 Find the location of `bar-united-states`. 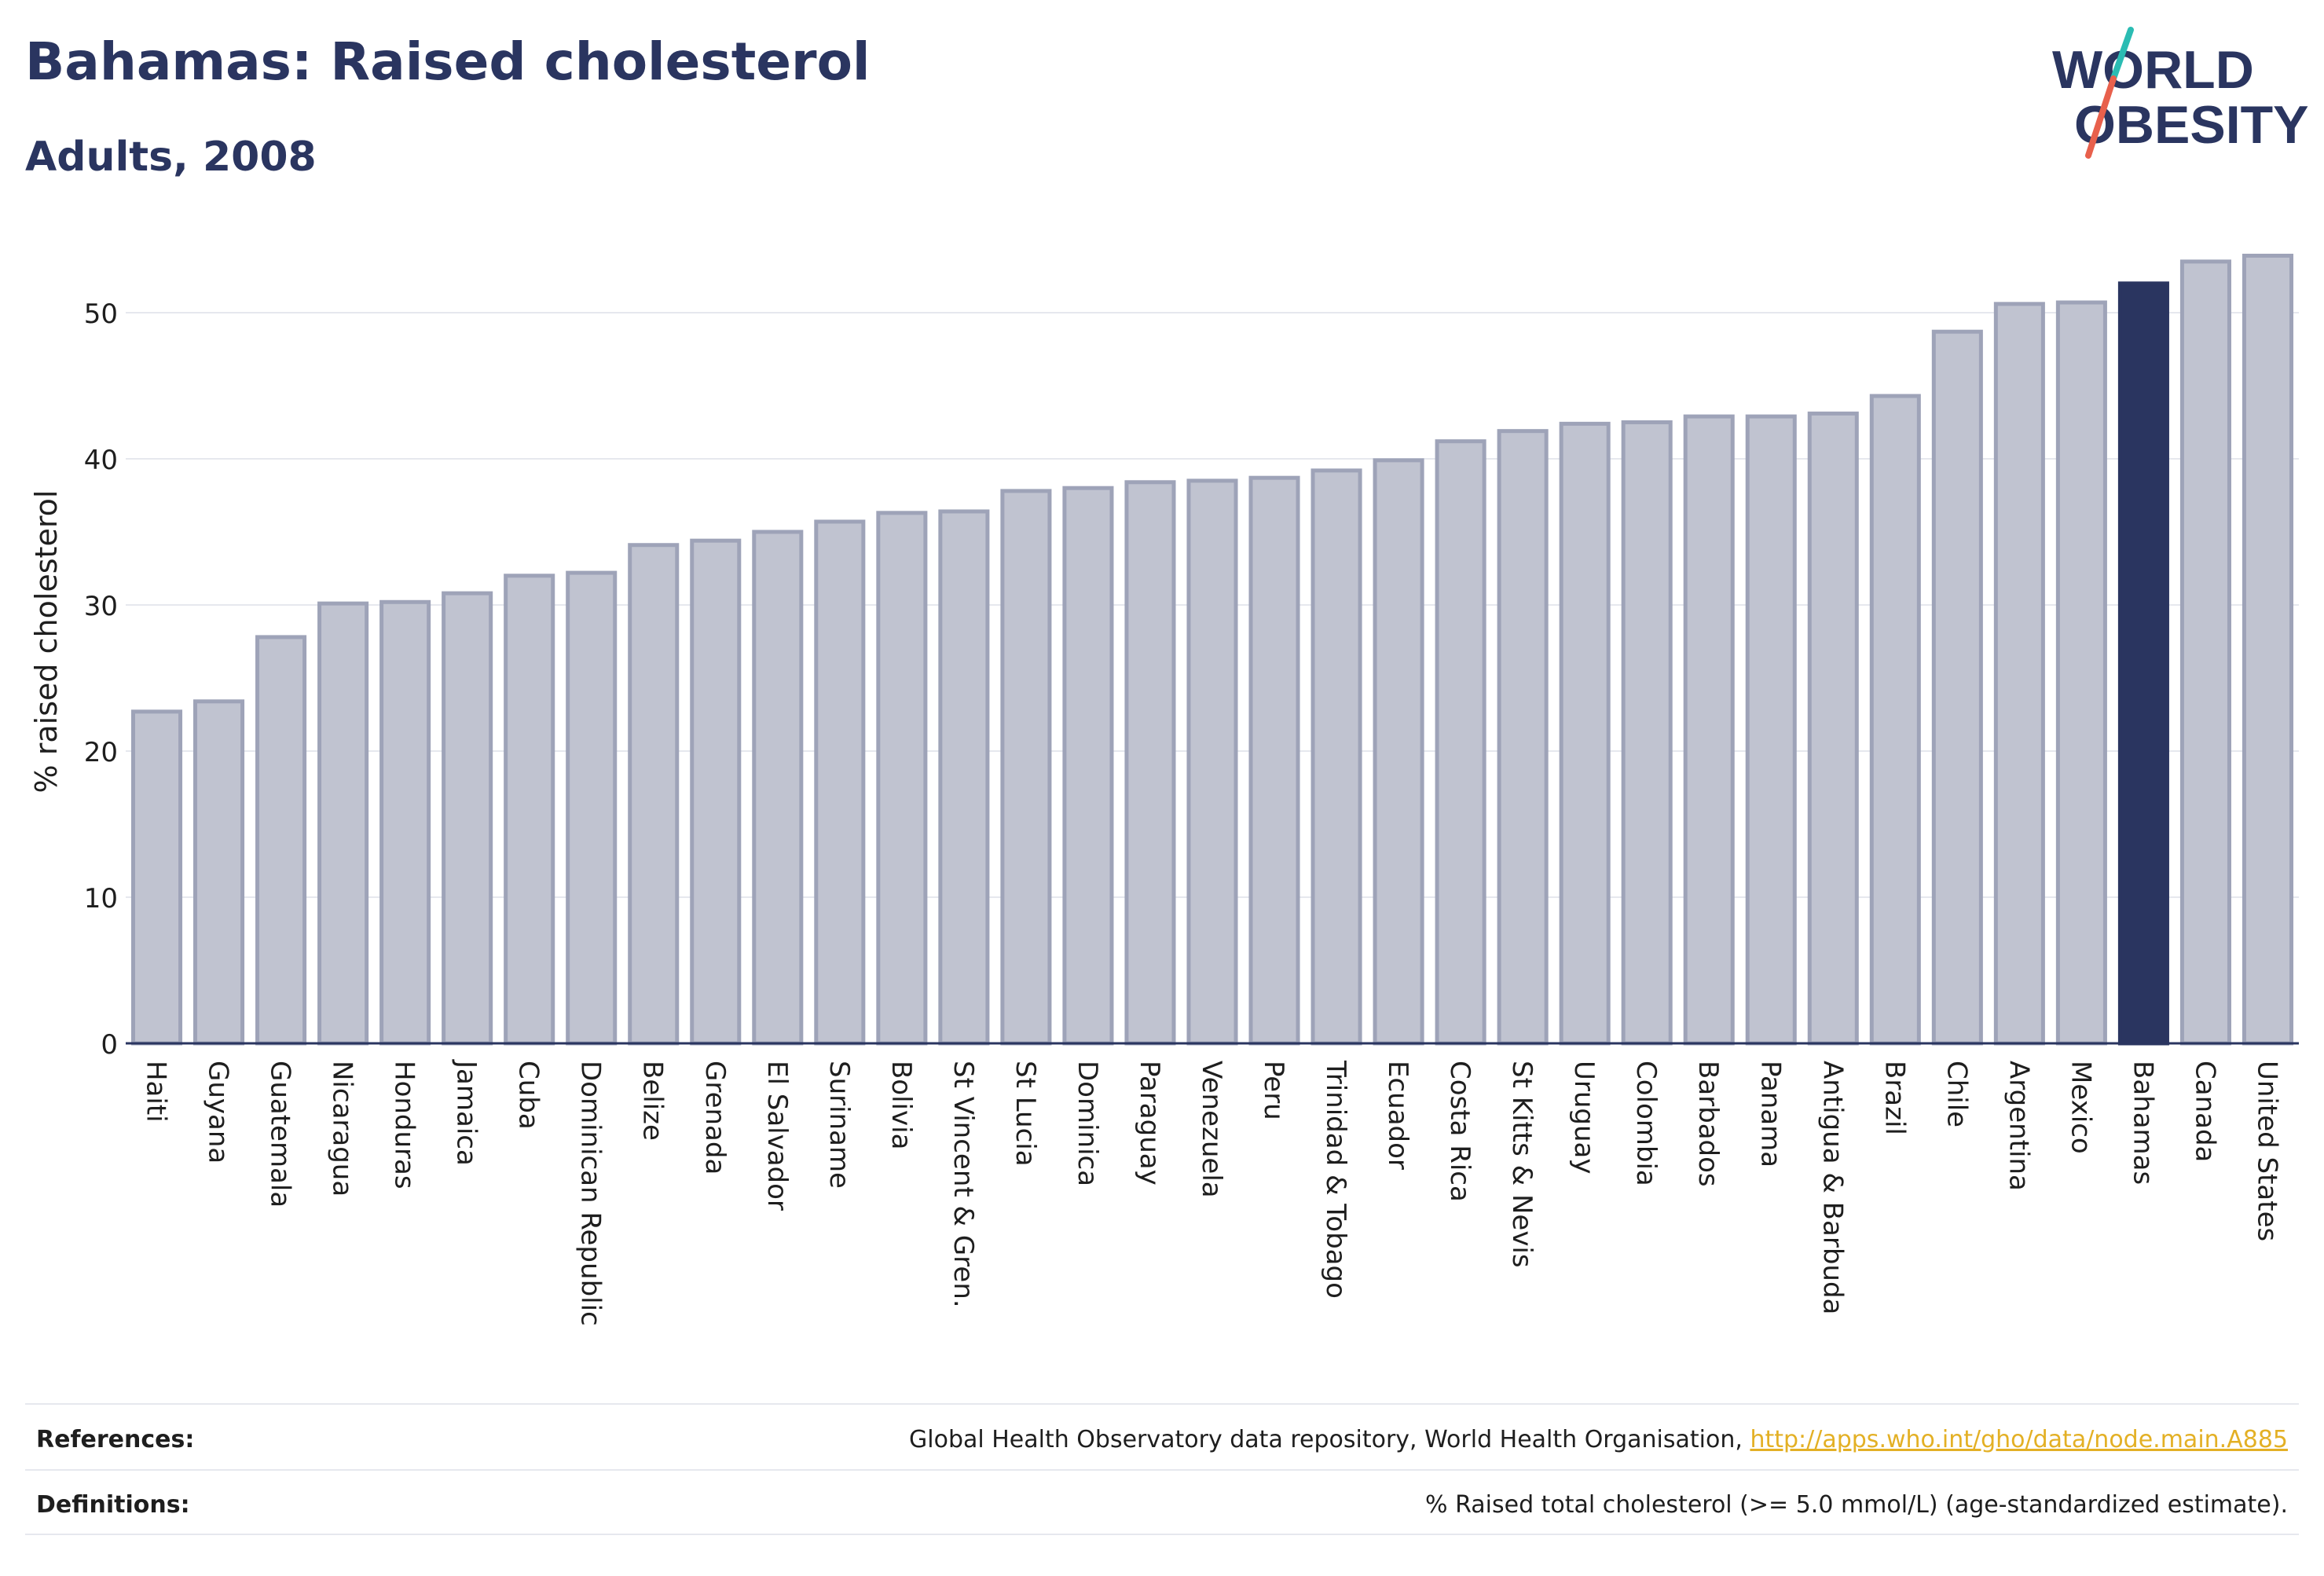

bar-united-states is located at coordinates (2268, 649).